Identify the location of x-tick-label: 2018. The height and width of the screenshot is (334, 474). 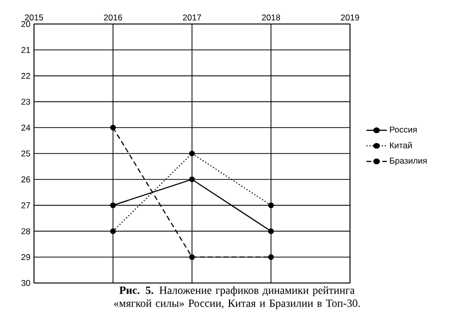
(271, 17).